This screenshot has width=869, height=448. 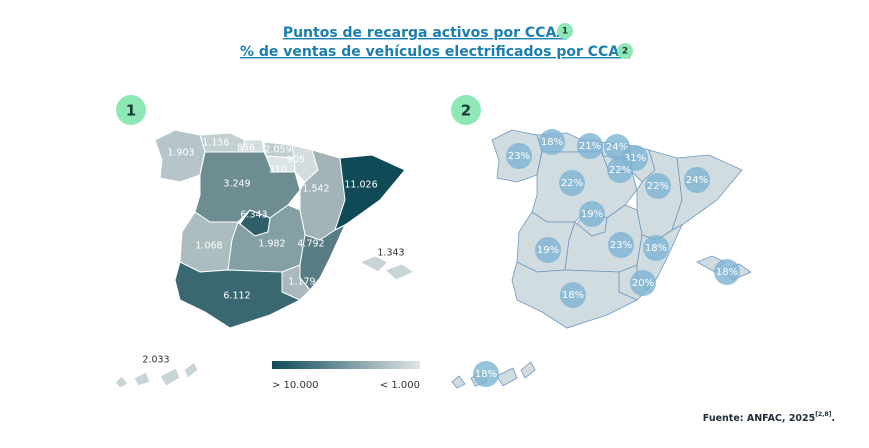 I want to click on region-value: 20%, so click(x=643, y=283).